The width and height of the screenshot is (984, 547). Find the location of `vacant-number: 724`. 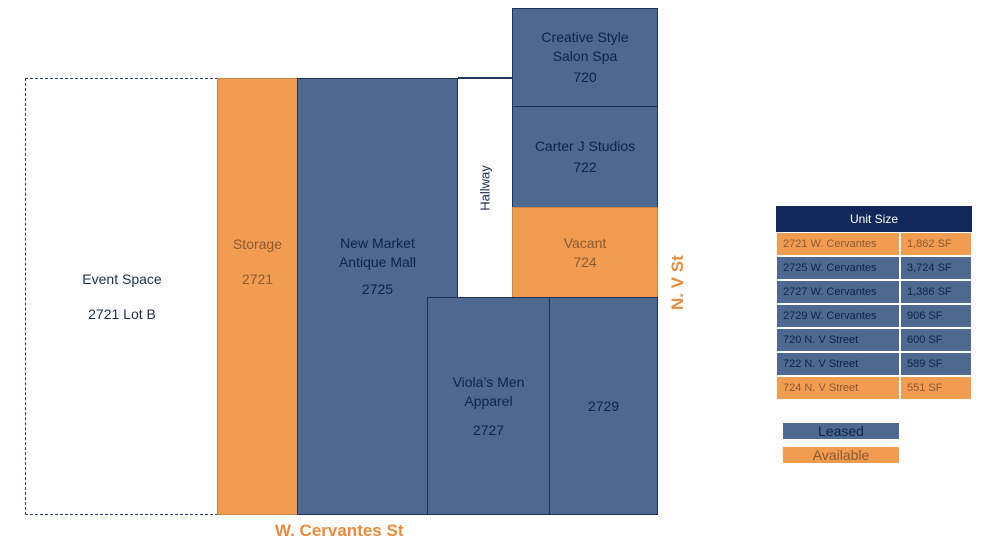

vacant-number: 724 is located at coordinates (585, 261).